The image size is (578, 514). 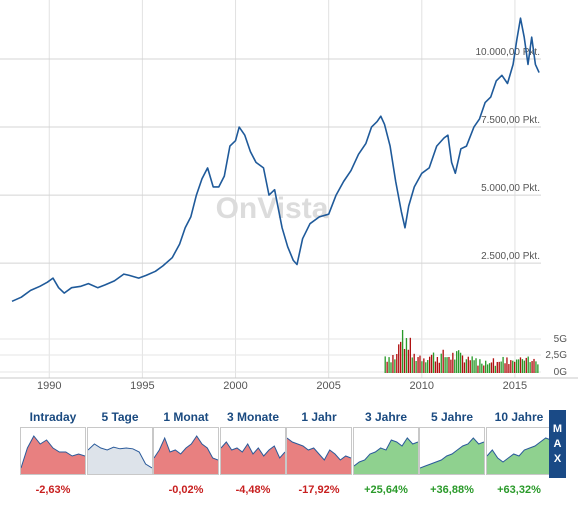 What do you see at coordinates (519, 417) in the screenshot?
I see `tab-label: 10 Jahre` at bounding box center [519, 417].